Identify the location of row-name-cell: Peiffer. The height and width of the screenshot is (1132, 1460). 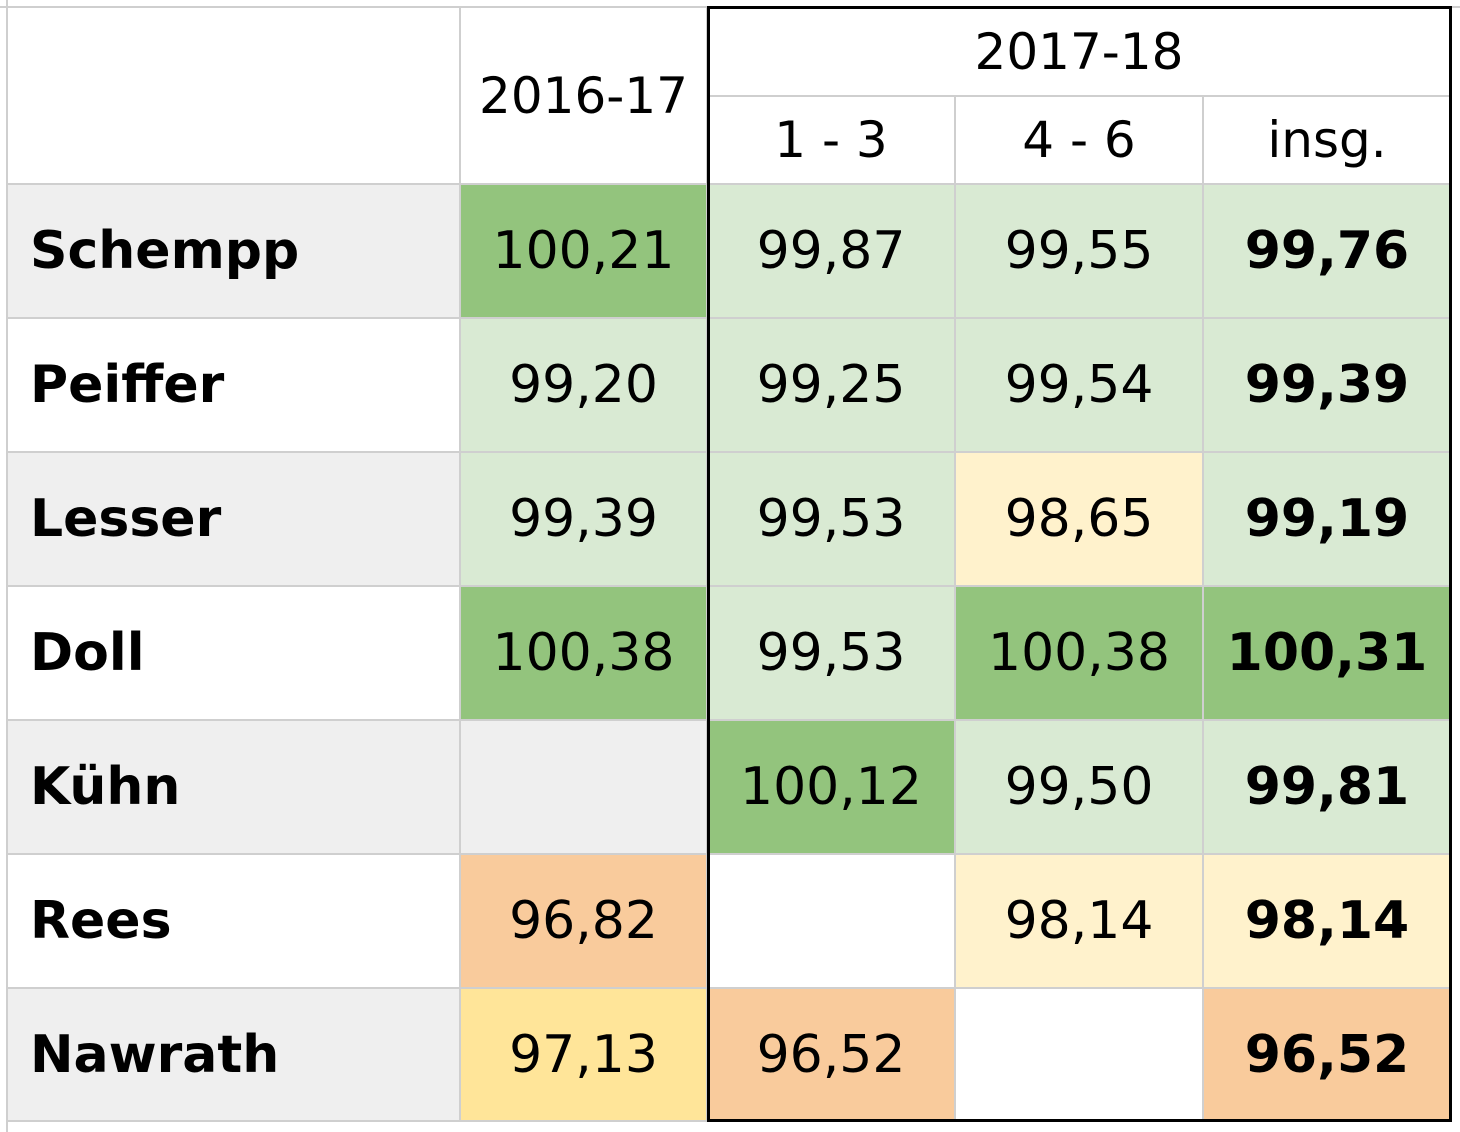
(234, 386).